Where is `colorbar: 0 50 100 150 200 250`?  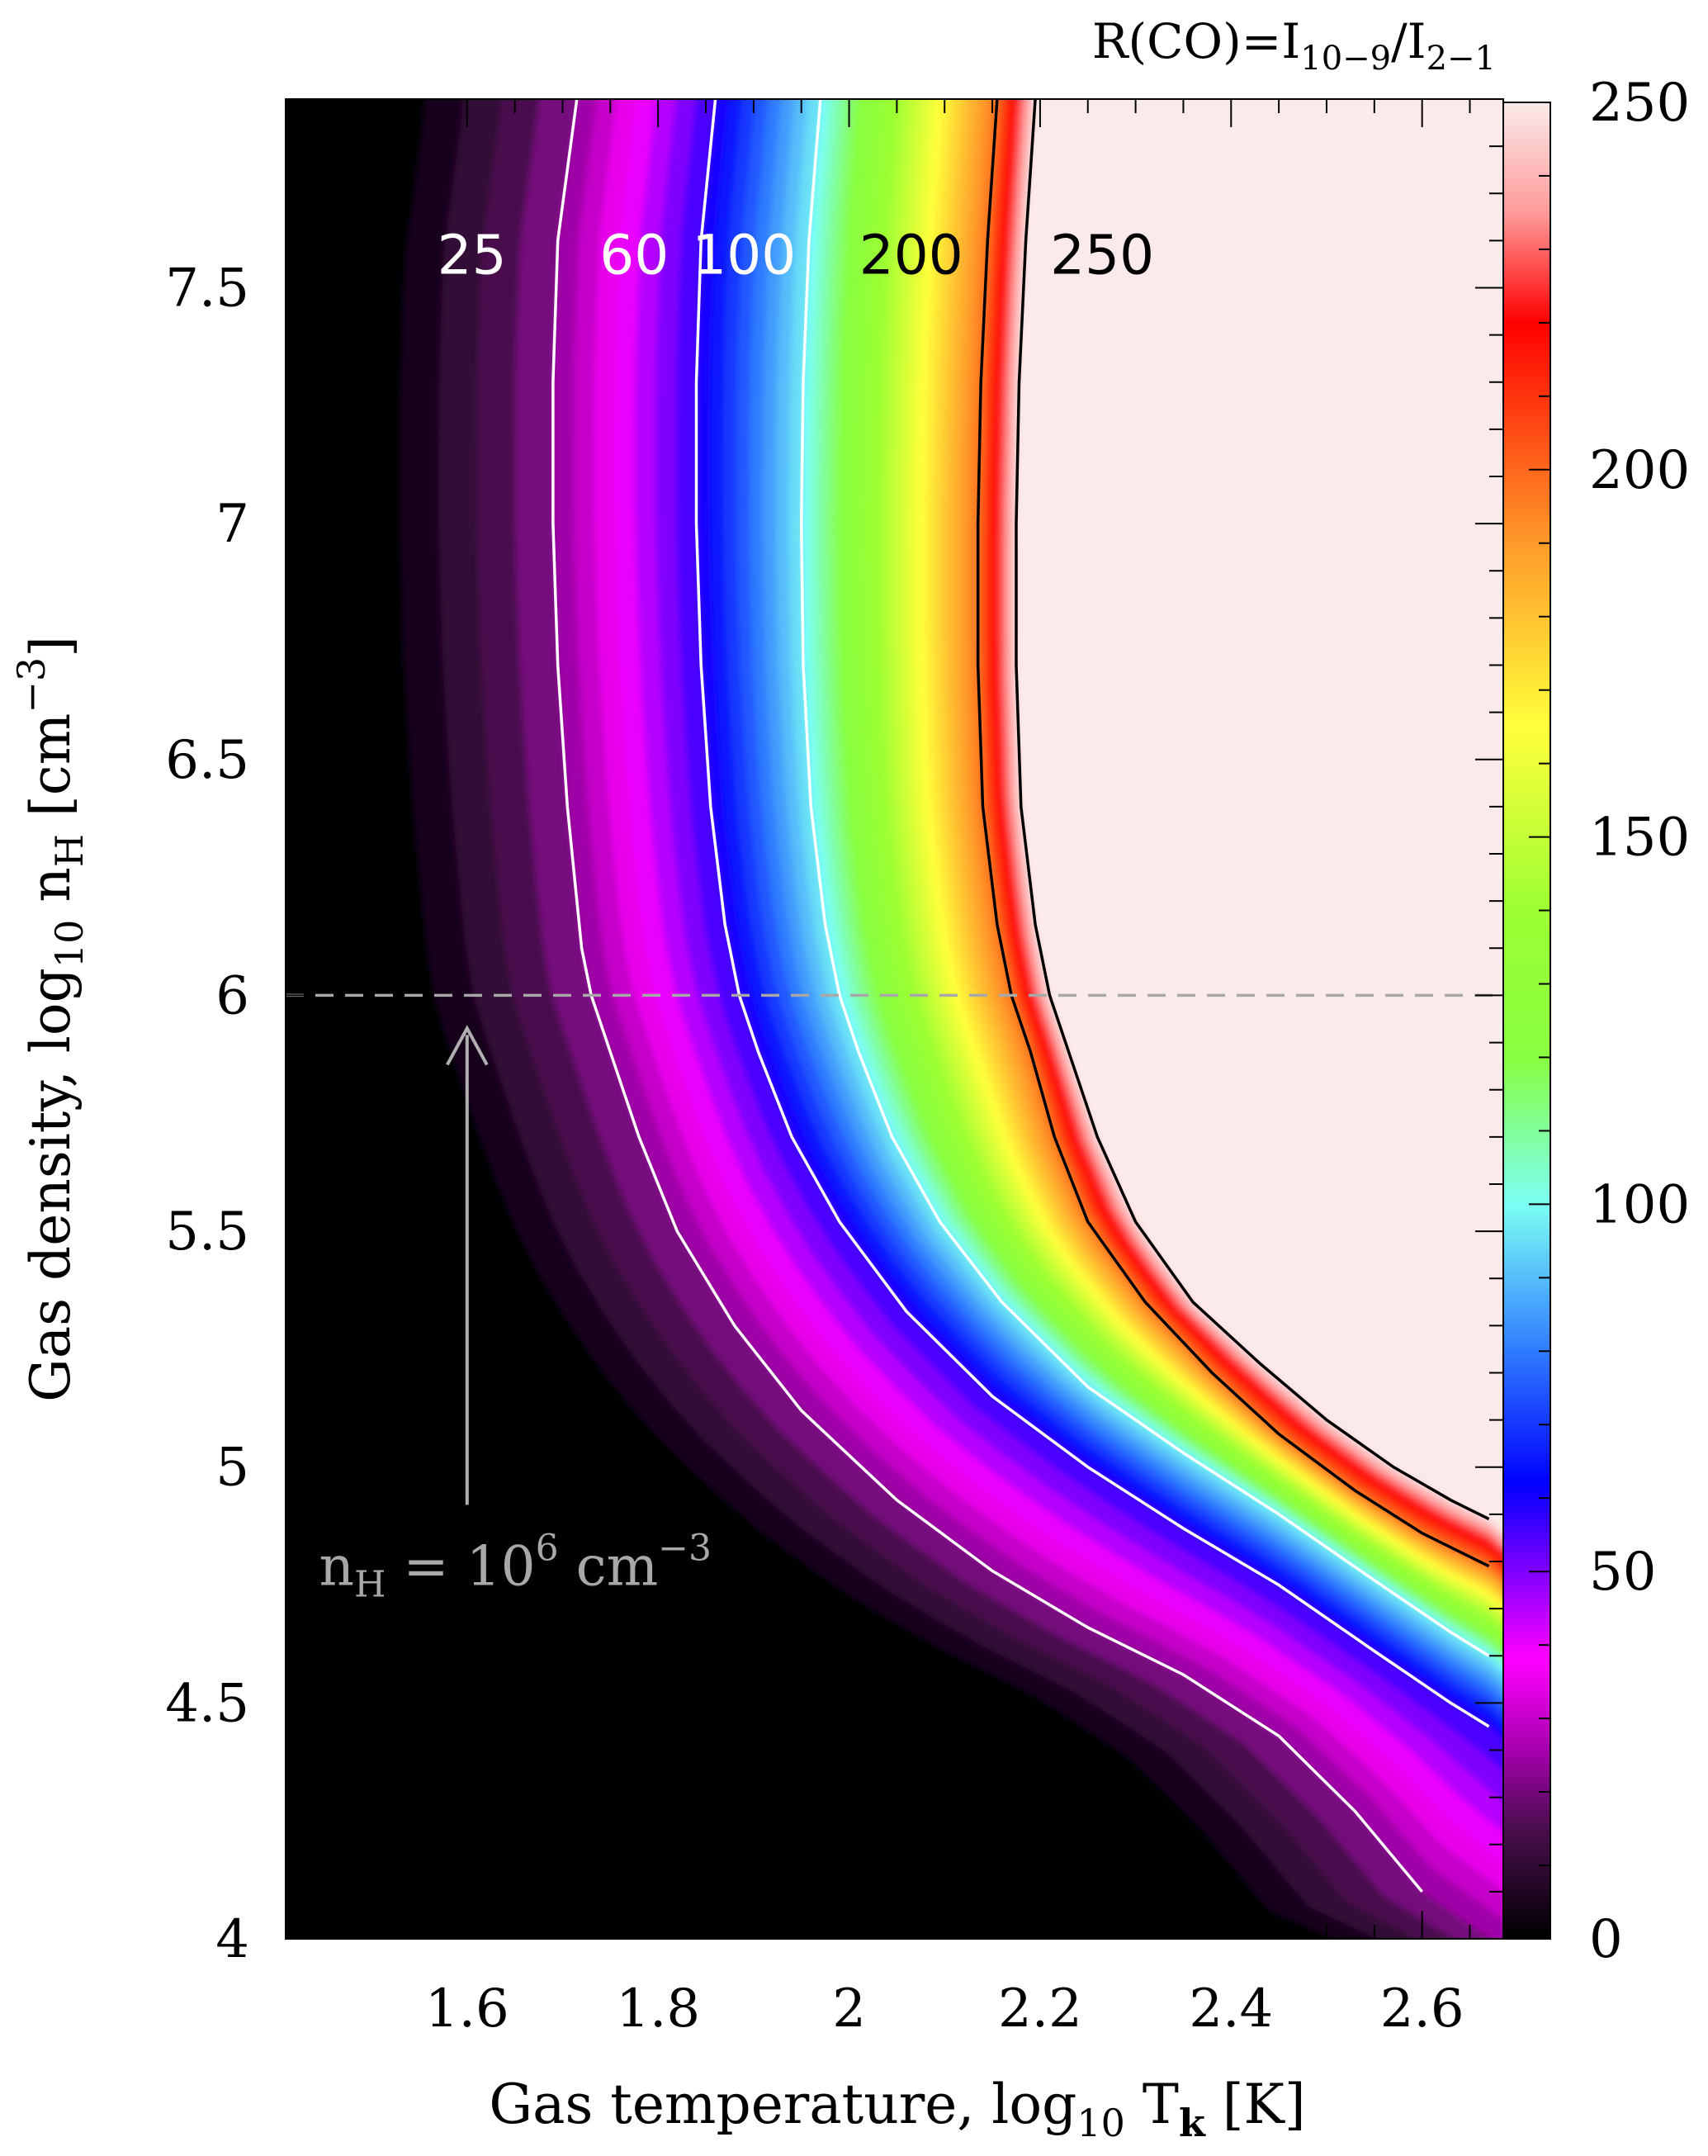
colorbar: 0 50 100 150 200 250 is located at coordinates (1596, 1022).